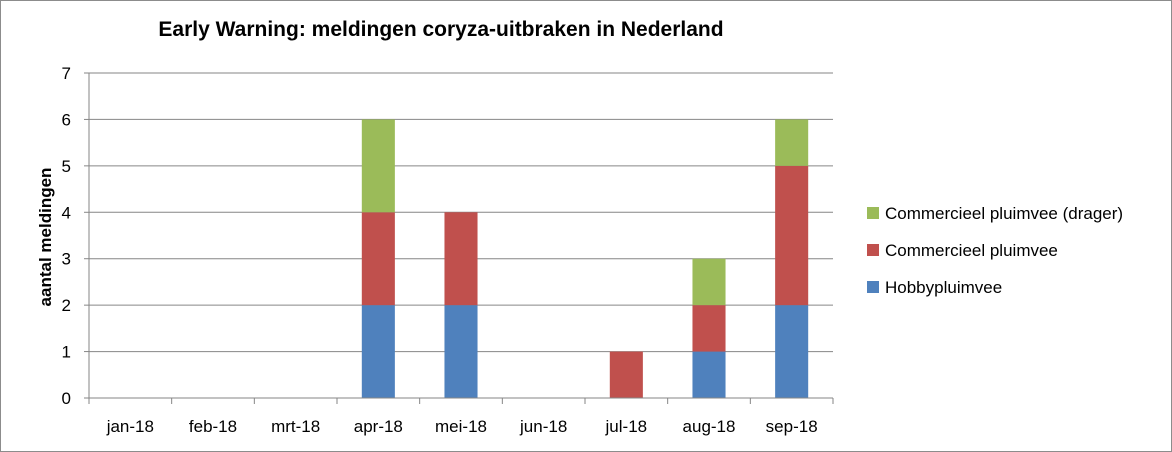 This screenshot has height=452, width=1172. What do you see at coordinates (943, 287) in the screenshot?
I see `legend-label-0: Hobbypluimvee` at bounding box center [943, 287].